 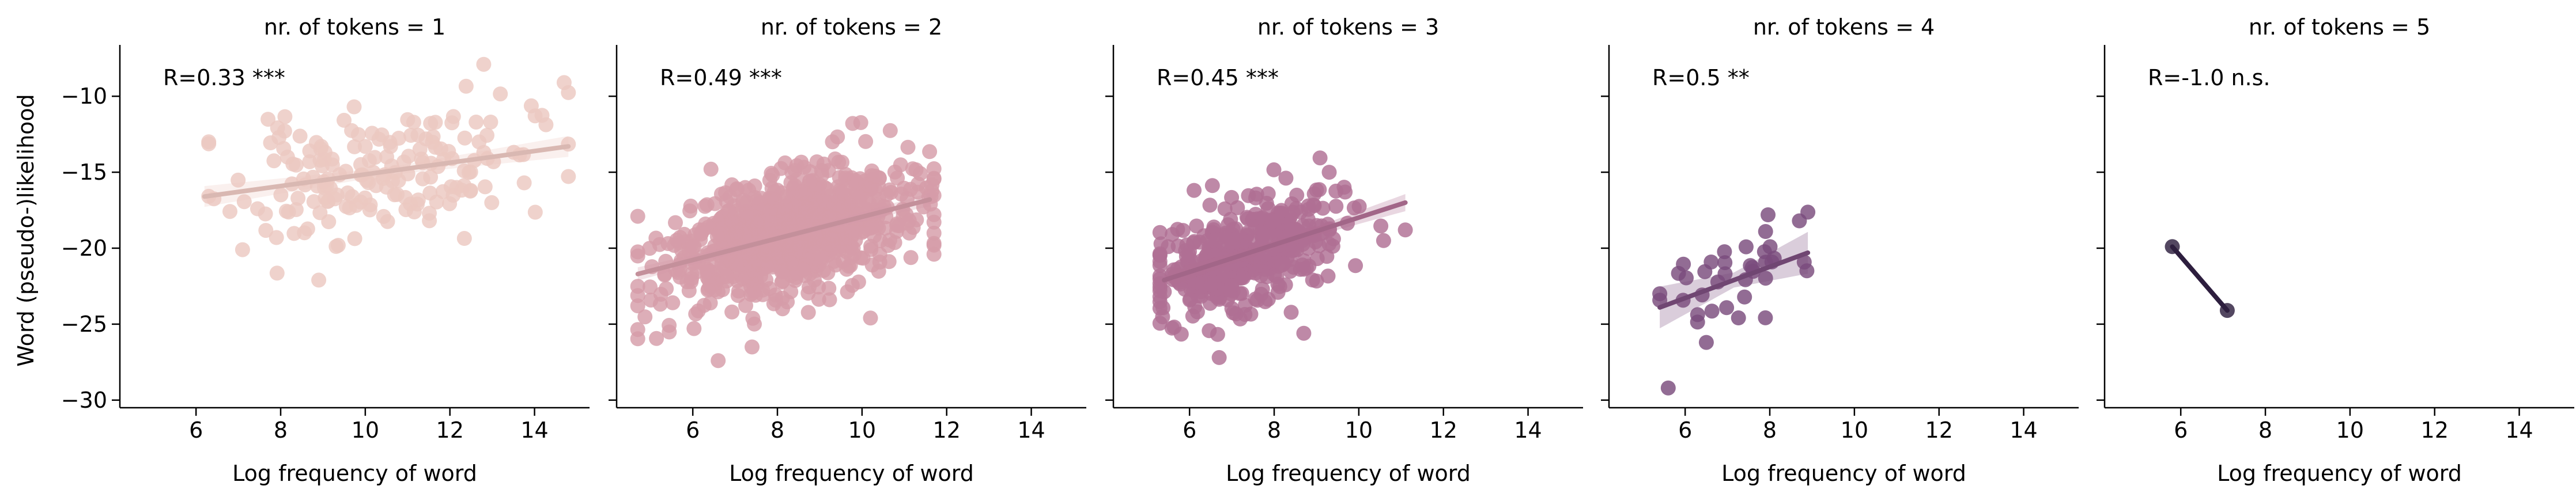 I want to click on panel-2-points, so click(x=786, y=242).